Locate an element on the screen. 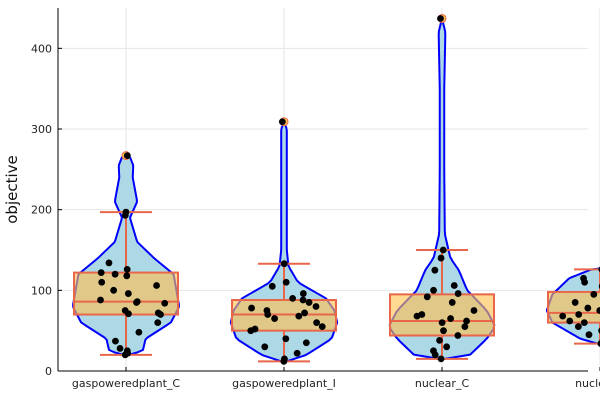 This screenshot has height=400, width=600. y-tick-label: 400 is located at coordinates (41, 48).